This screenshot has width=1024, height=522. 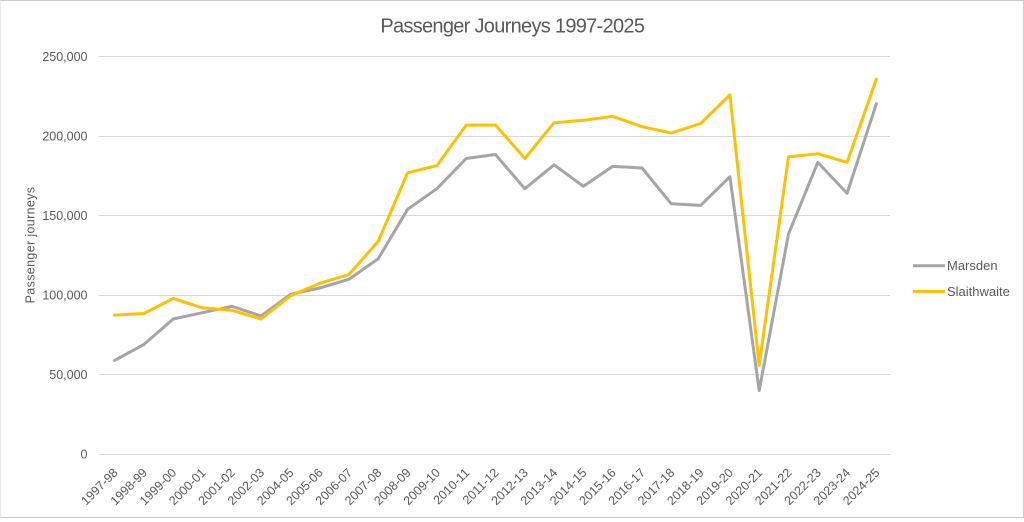 I want to click on svg-text: 150,000, so click(x=64, y=216).